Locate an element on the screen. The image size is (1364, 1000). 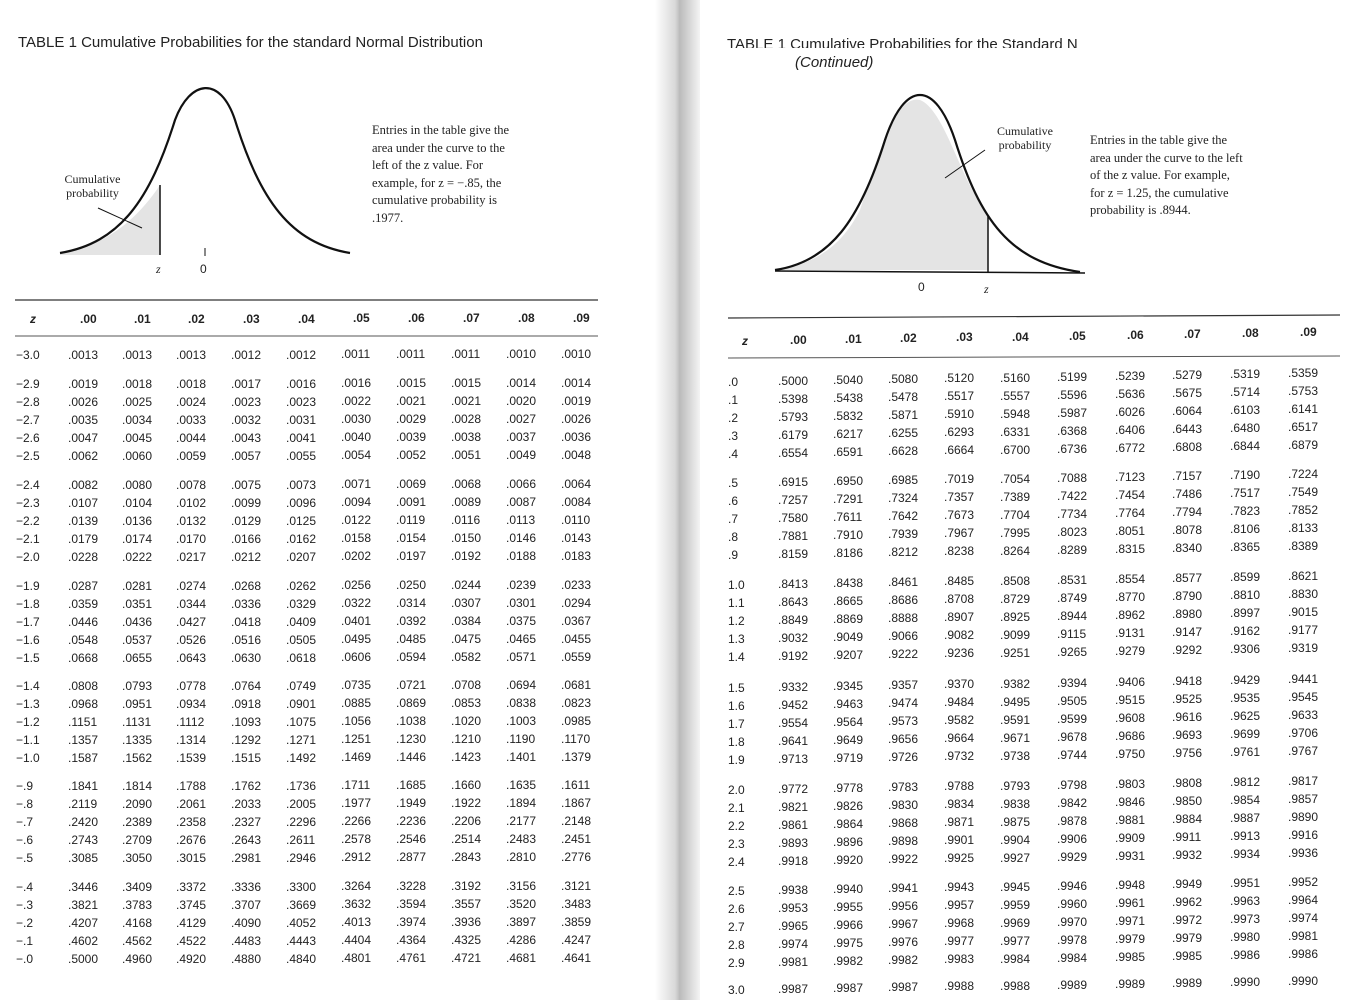
probability: .9808 is located at coordinates (1187, 782).